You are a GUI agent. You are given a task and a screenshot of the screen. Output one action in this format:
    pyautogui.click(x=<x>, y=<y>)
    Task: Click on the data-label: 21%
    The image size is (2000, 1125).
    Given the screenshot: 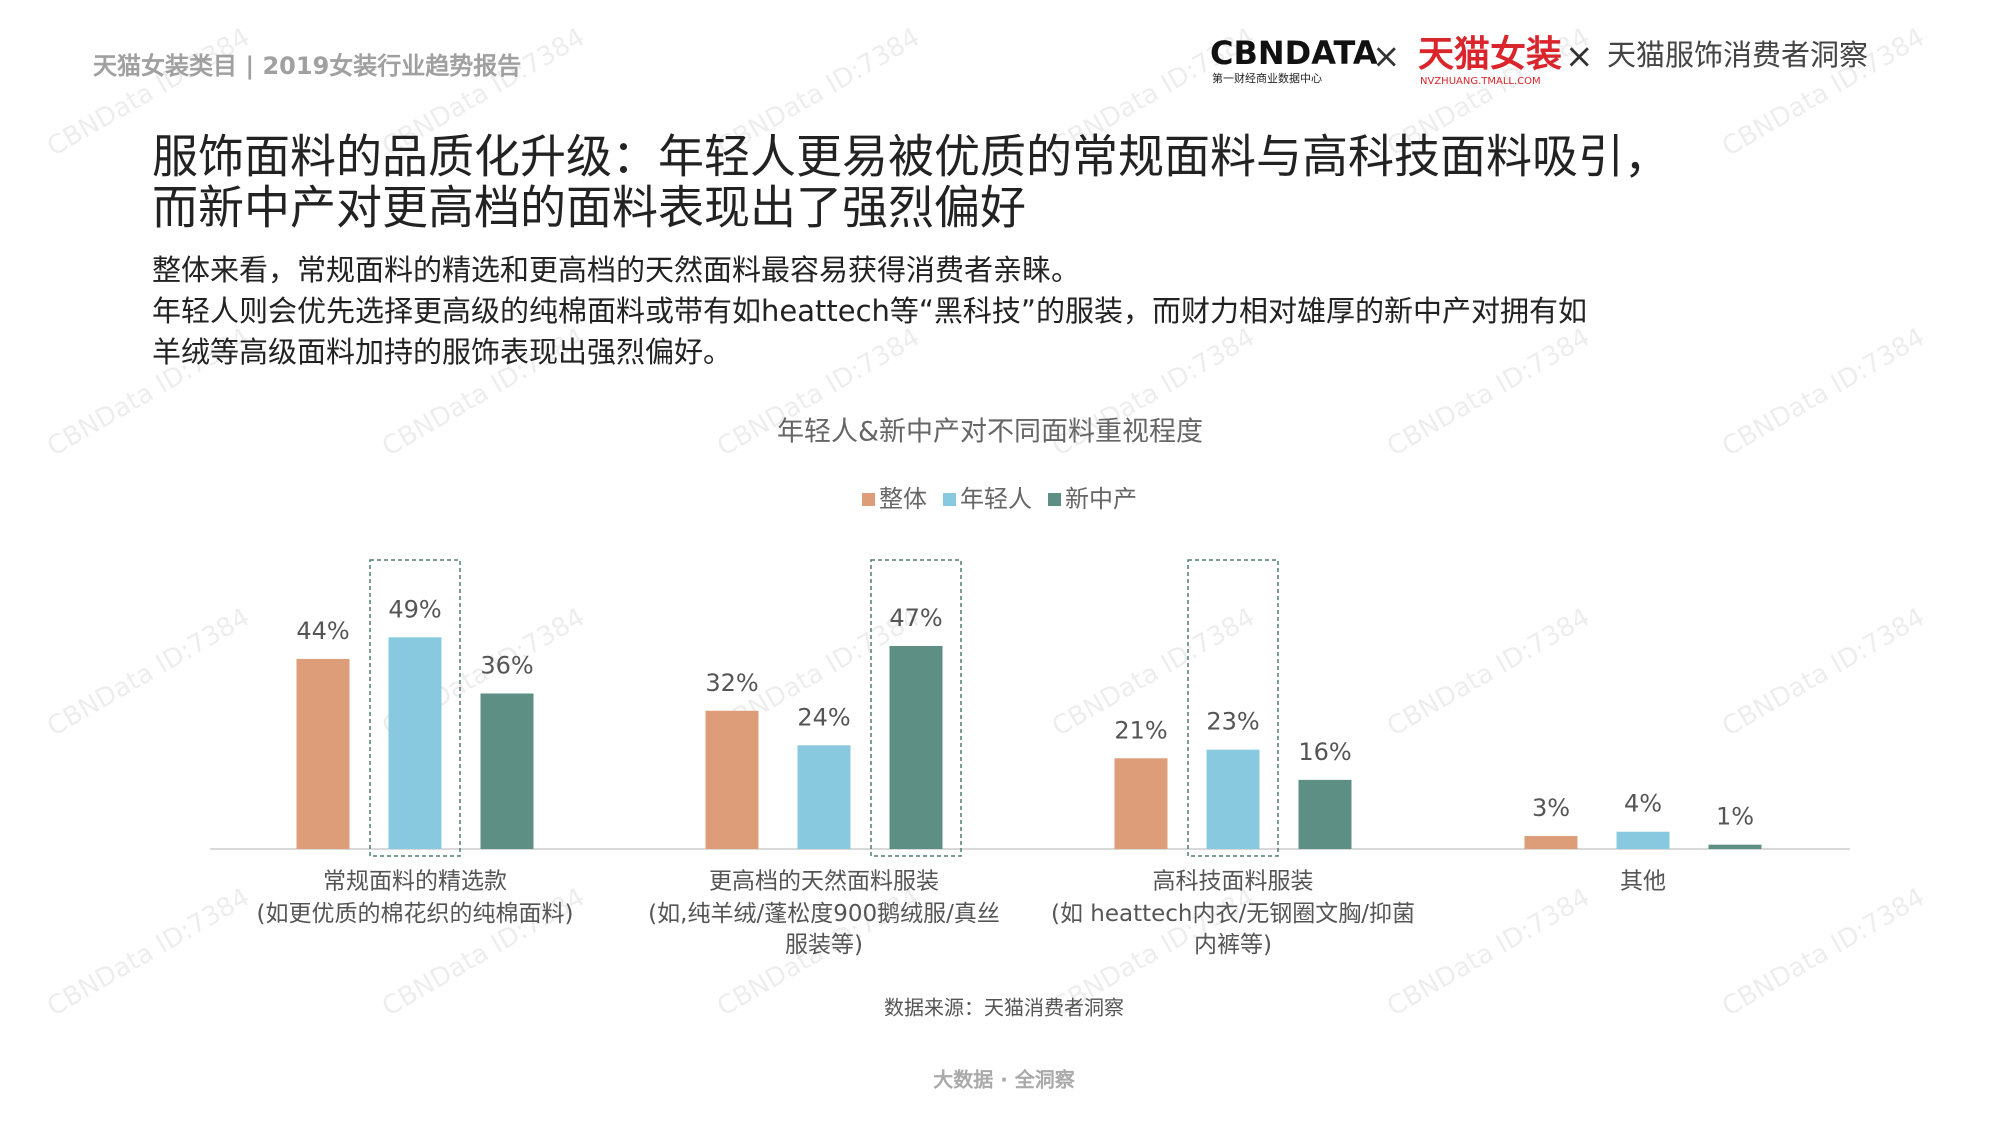 What is the action you would take?
    pyautogui.click(x=1140, y=730)
    